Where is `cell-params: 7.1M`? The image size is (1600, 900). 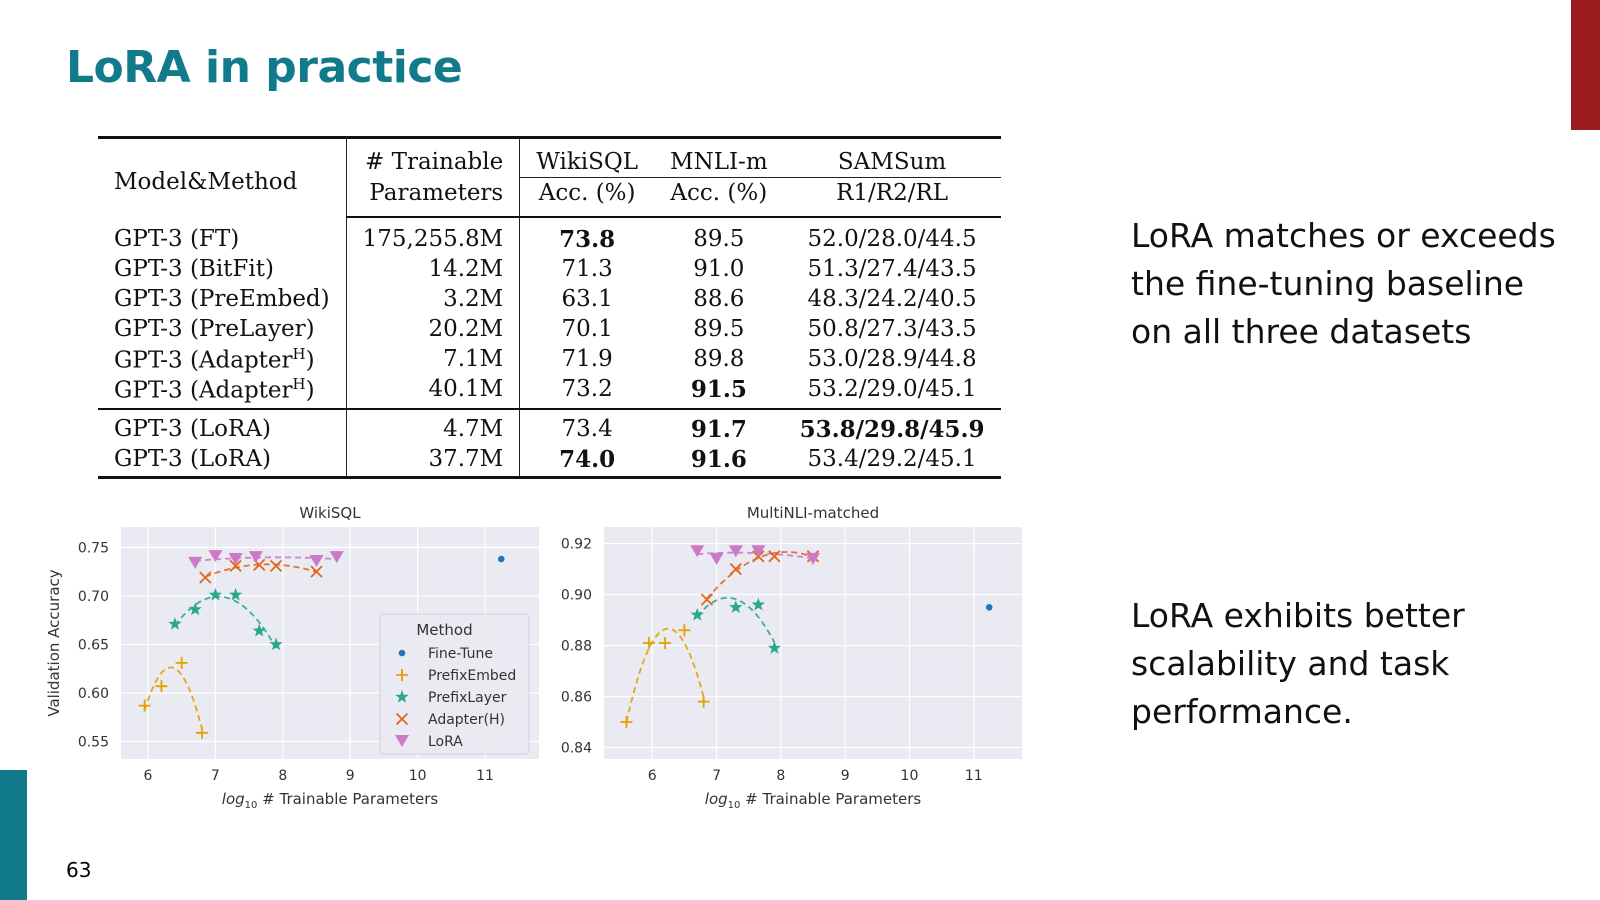
cell-params: 7.1M is located at coordinates (433, 359).